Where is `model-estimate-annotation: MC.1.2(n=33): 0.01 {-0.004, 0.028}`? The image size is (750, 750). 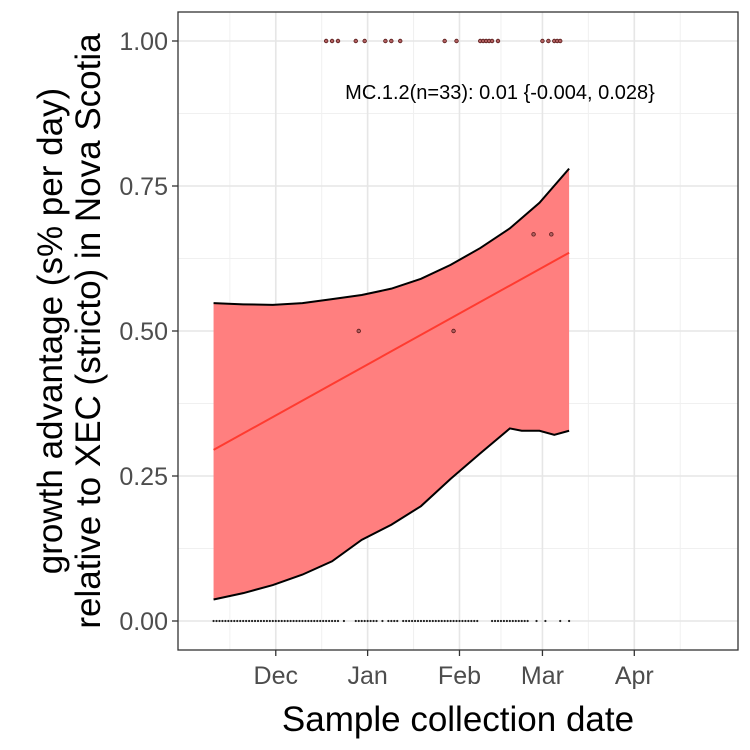
model-estimate-annotation: MC.1.2(n=33): 0.01 {-0.004, 0.028} is located at coordinates (500, 93).